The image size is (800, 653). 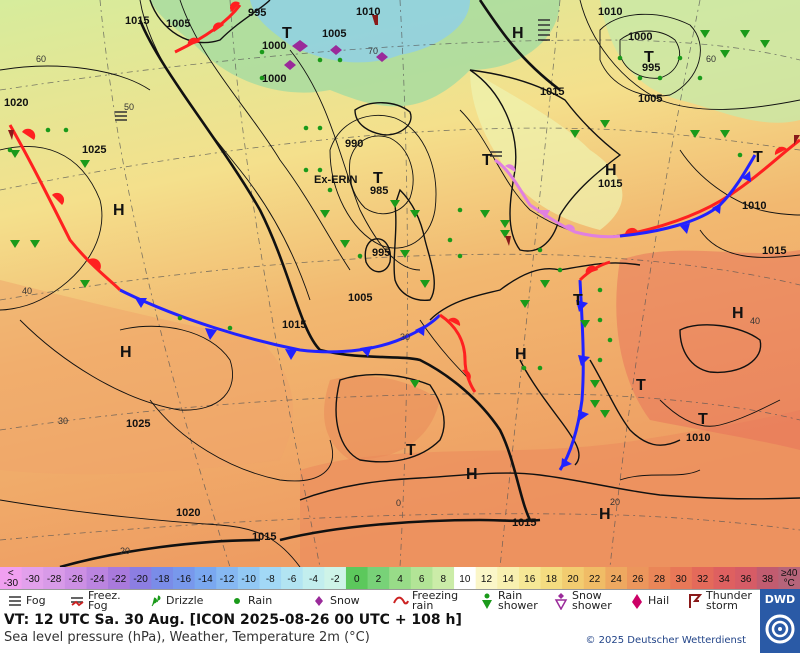 What do you see at coordinates (665, 640) in the screenshot?
I see `copyright: © 2025 Deutscher Wetterdienst` at bounding box center [665, 640].